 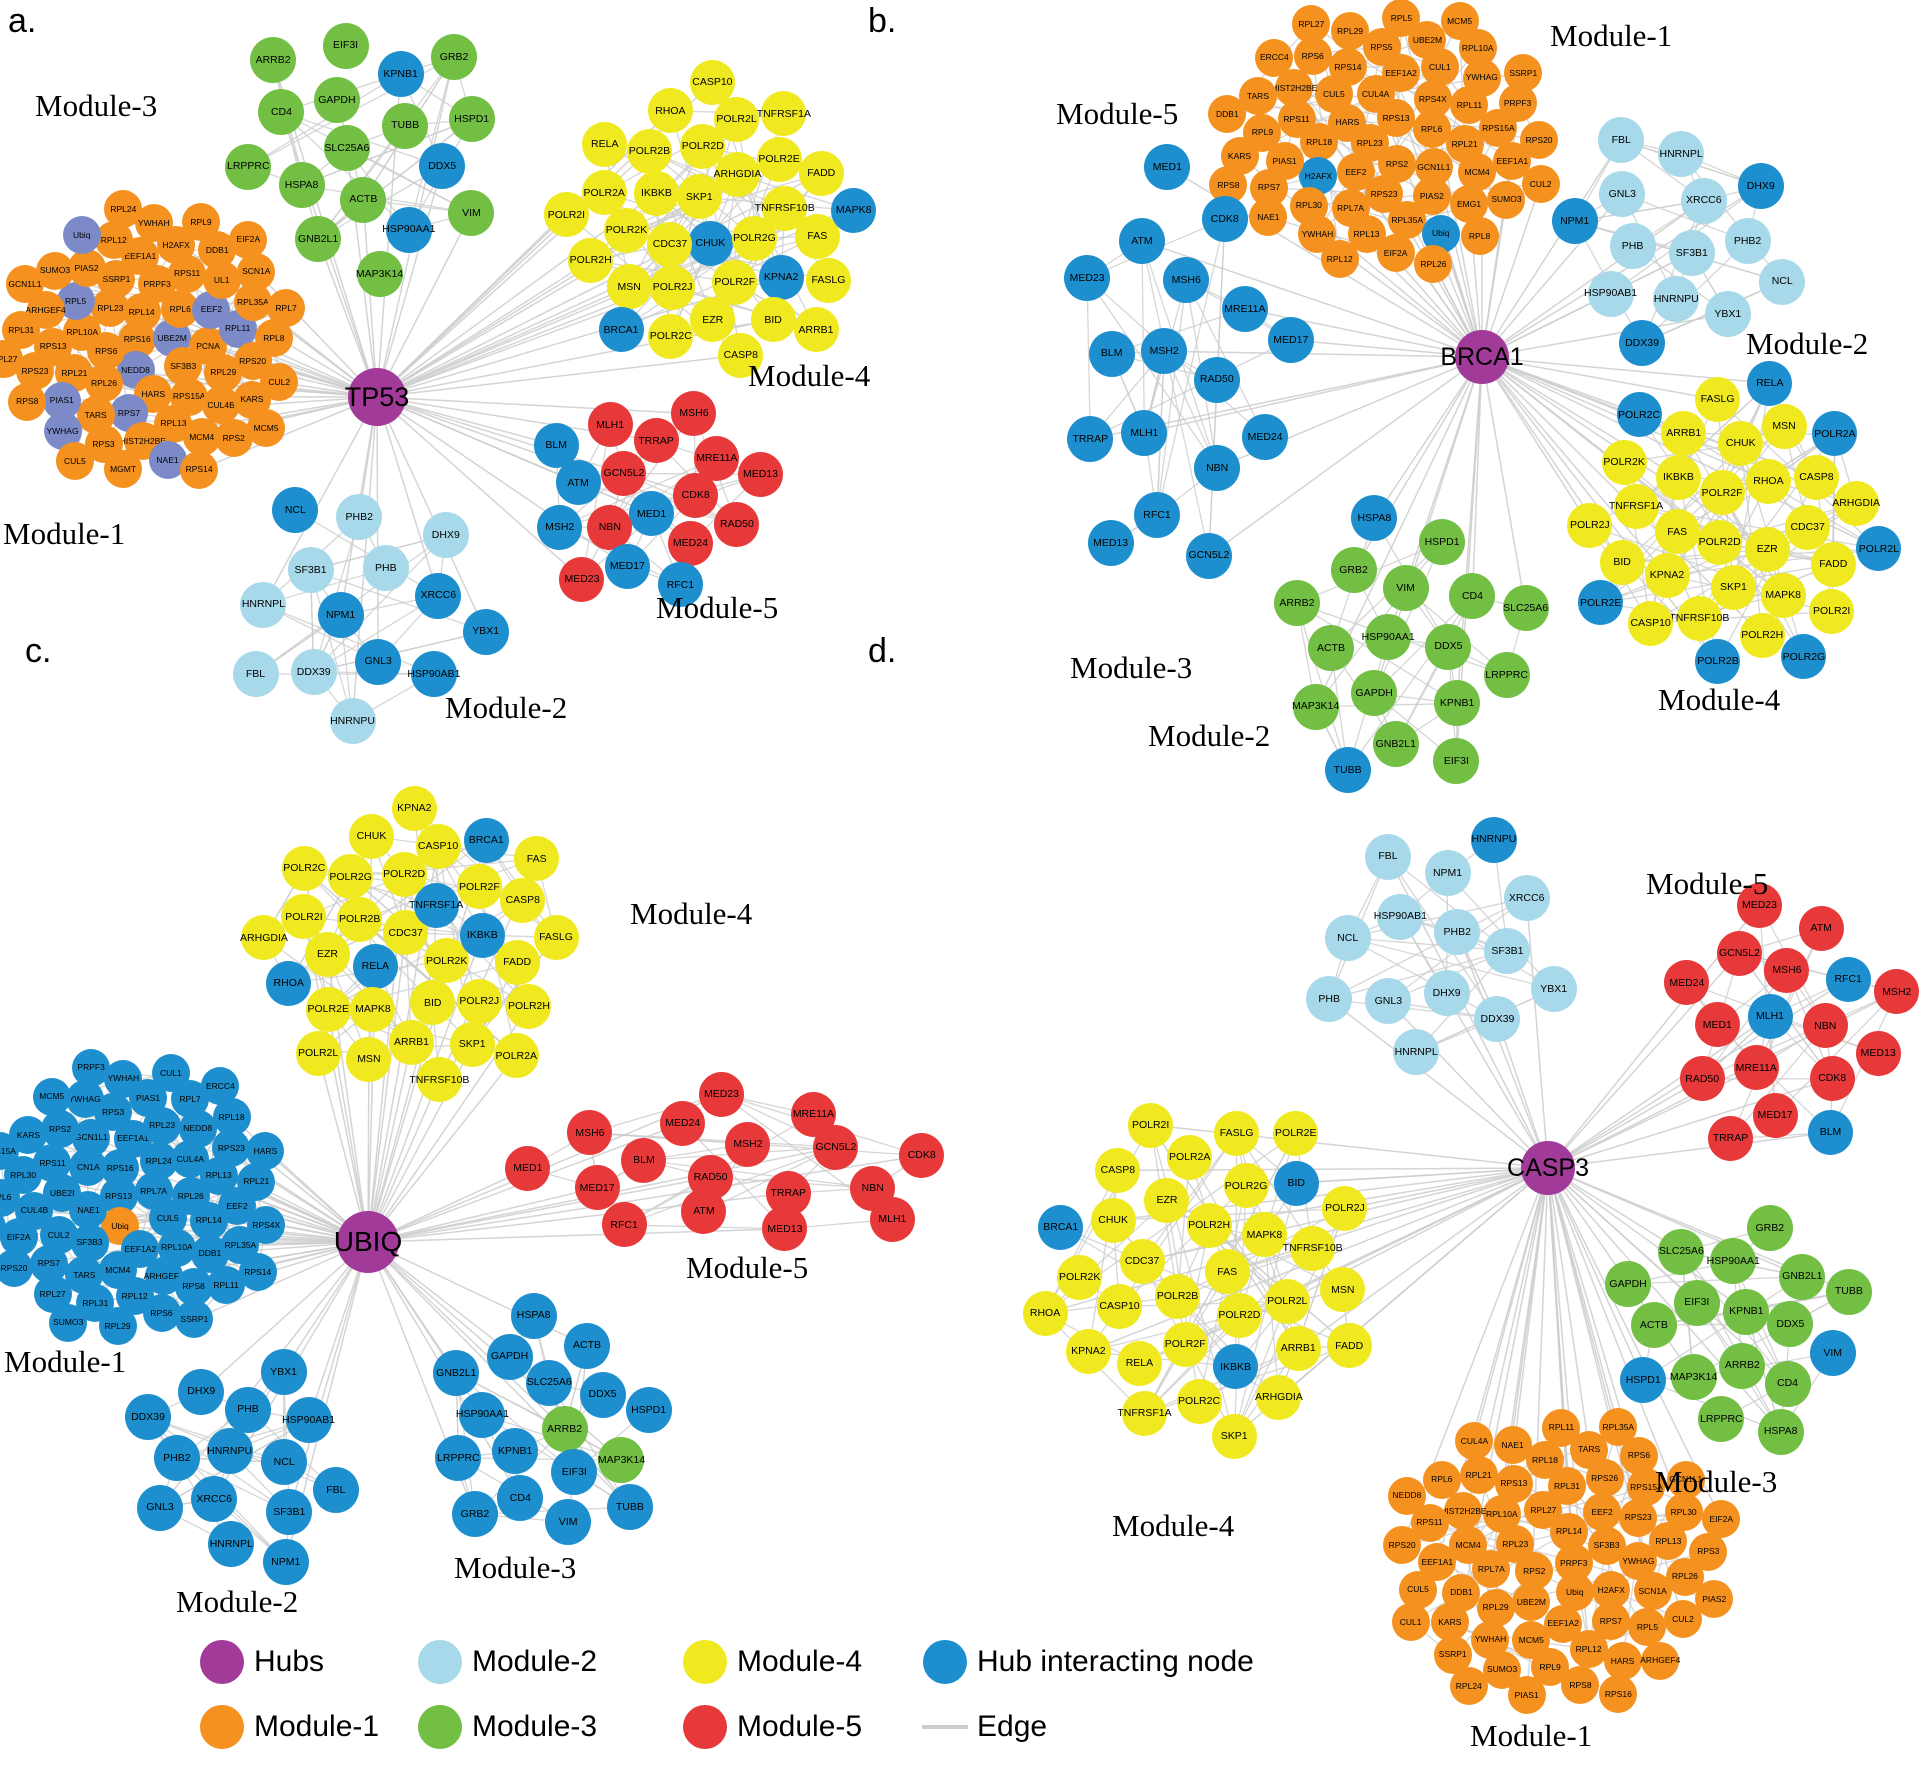 What do you see at coordinates (81, 234) in the screenshot?
I see `node-ubiq: Ubiq` at bounding box center [81, 234].